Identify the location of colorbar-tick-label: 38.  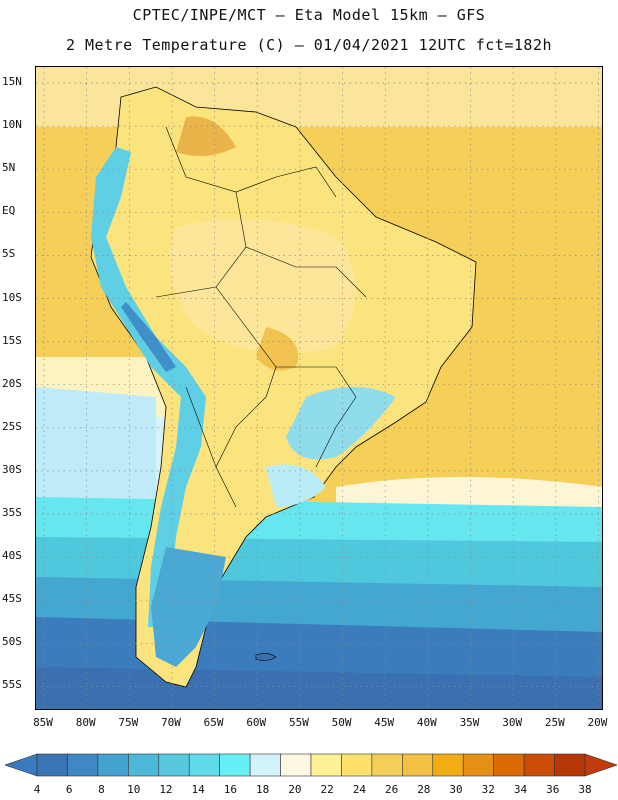
(585, 789).